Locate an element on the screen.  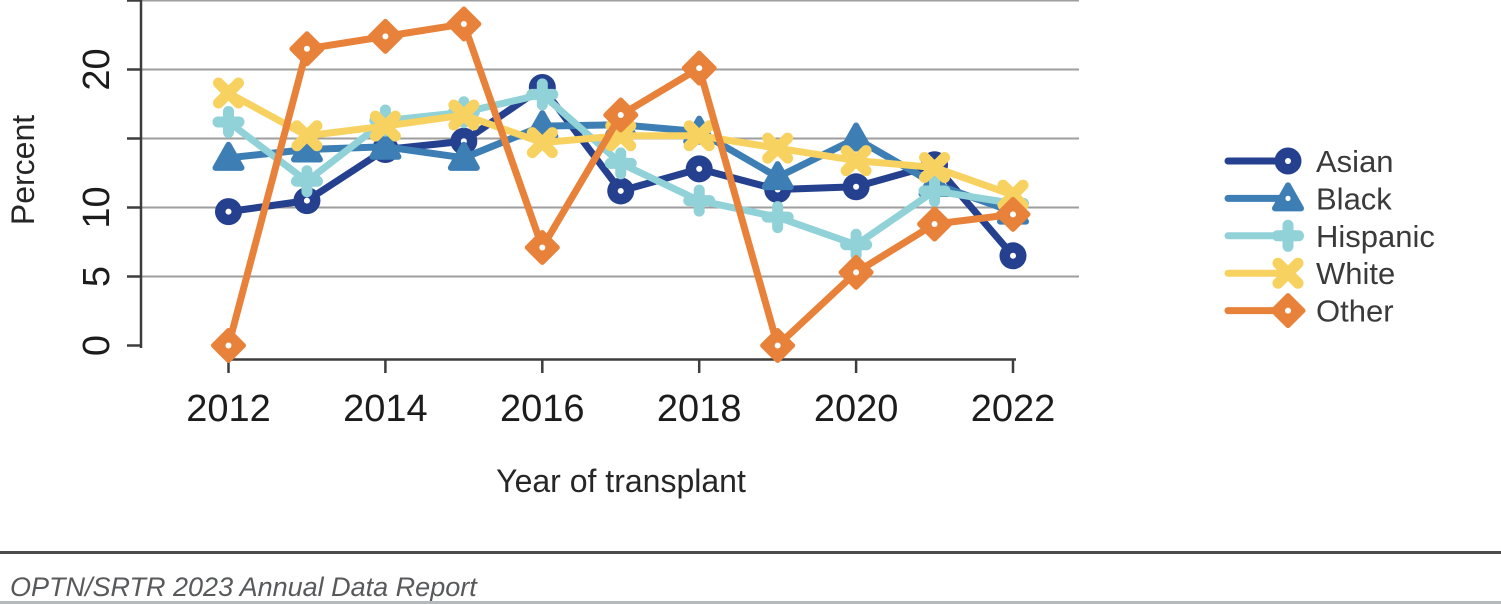
y-tick-label-0: 0 is located at coordinates (97, 345).